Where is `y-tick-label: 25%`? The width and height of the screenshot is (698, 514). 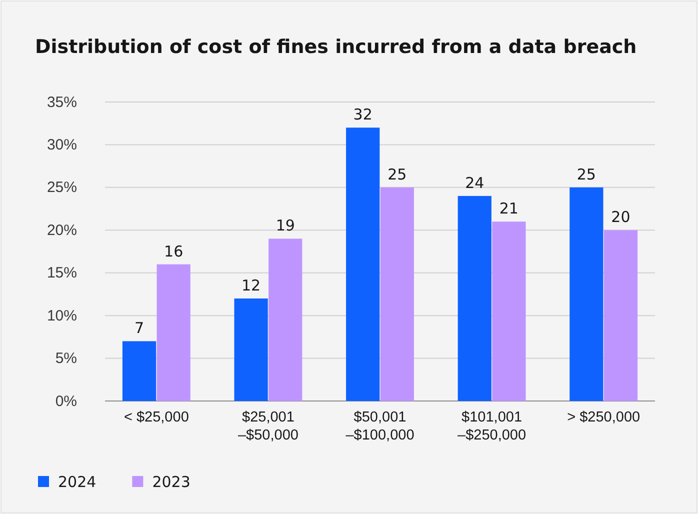 y-tick-label: 25% is located at coordinates (61, 187).